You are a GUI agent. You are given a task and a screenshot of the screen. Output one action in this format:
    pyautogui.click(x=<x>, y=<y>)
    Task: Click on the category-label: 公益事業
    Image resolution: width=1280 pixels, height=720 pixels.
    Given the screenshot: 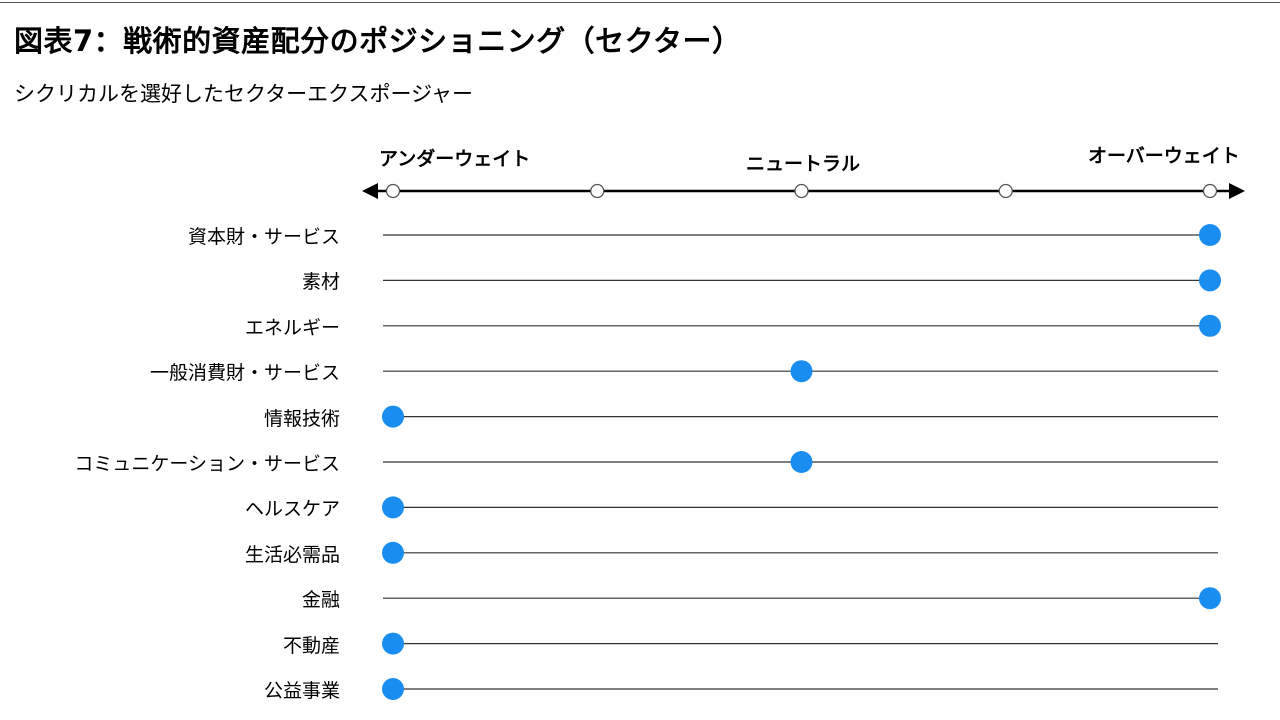 What is the action you would take?
    pyautogui.click(x=301, y=691)
    